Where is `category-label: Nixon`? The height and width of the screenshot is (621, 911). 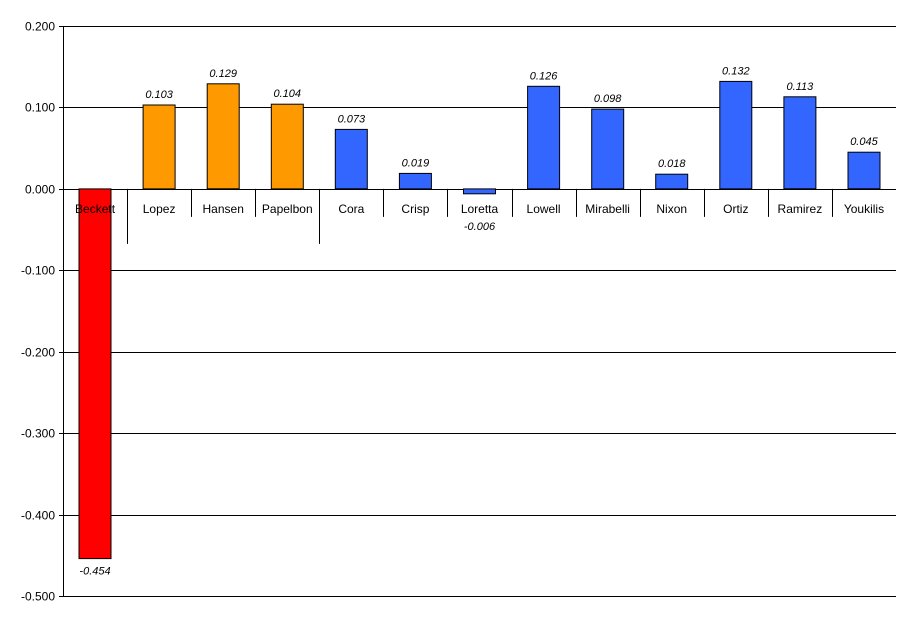
category-label: Nixon is located at coordinates (671, 209).